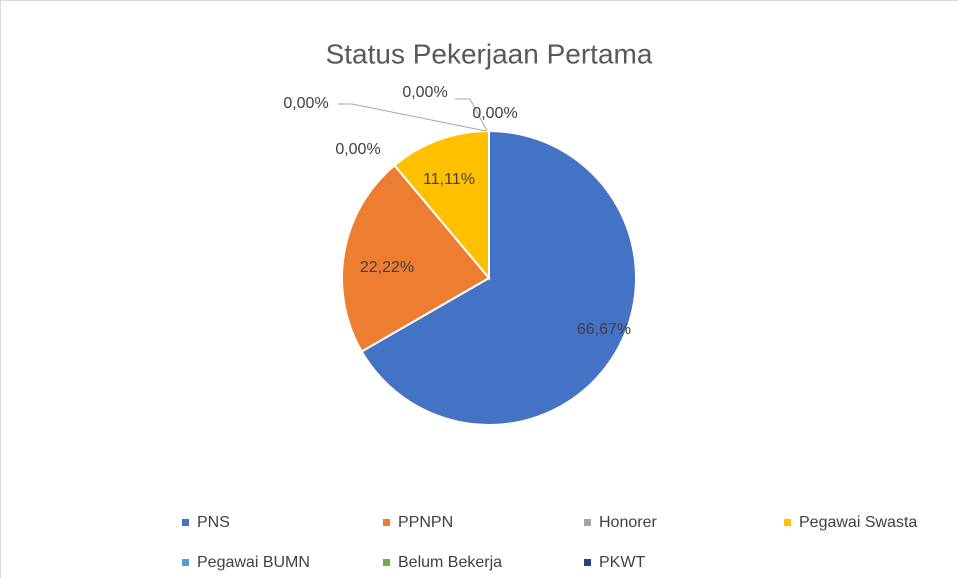 The width and height of the screenshot is (958, 578). I want to click on legend-label: PKWT, so click(622, 562).